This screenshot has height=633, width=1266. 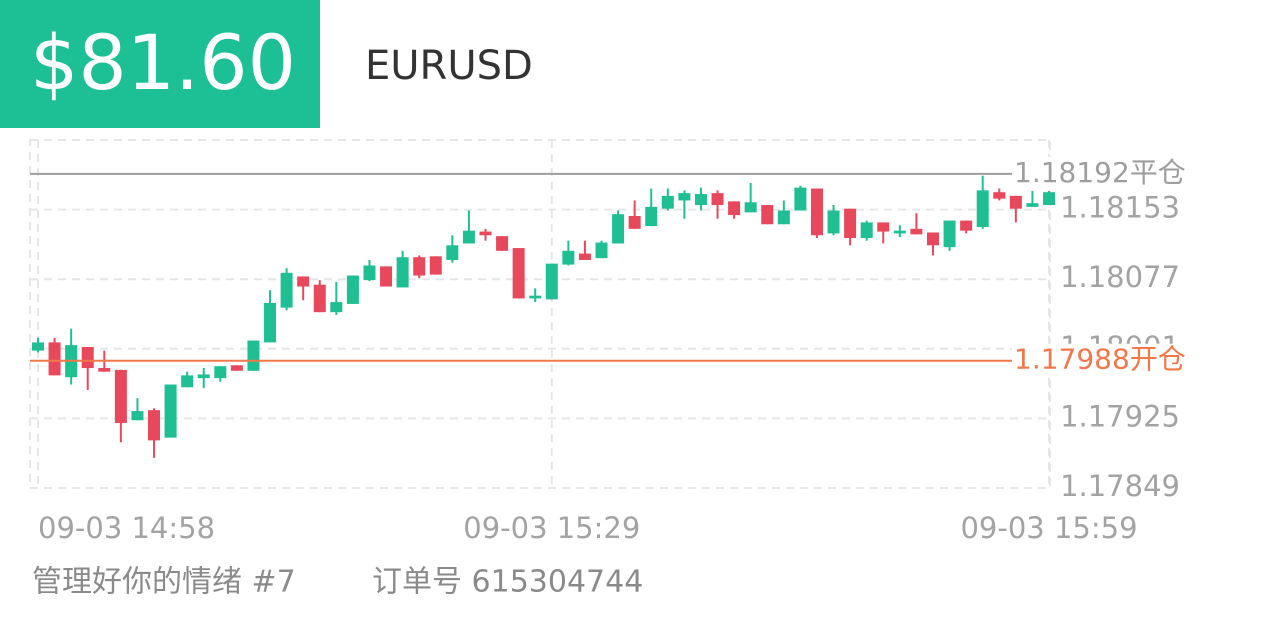 I want to click on note: 管理好你的情绪 #7, so click(x=164, y=582).